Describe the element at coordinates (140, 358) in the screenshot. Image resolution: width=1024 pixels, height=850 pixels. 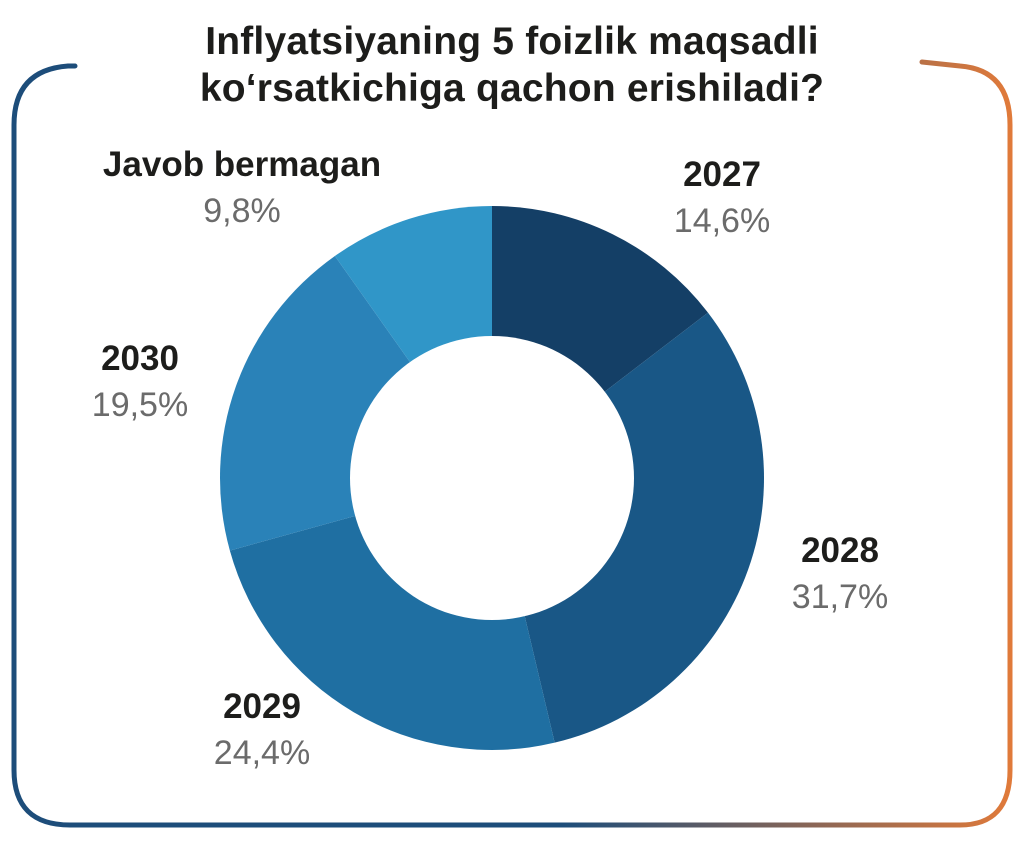
I see `slice-label-2030: 2030` at that location.